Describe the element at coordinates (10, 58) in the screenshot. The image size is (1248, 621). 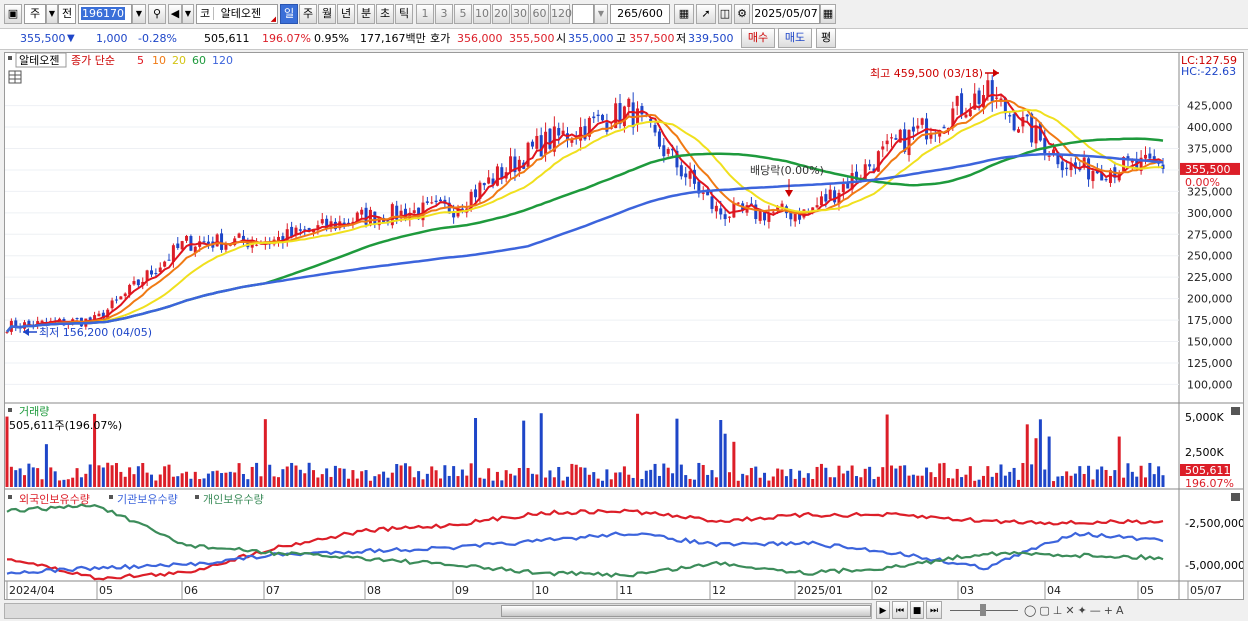
I see `panel-marker-icon` at that location.